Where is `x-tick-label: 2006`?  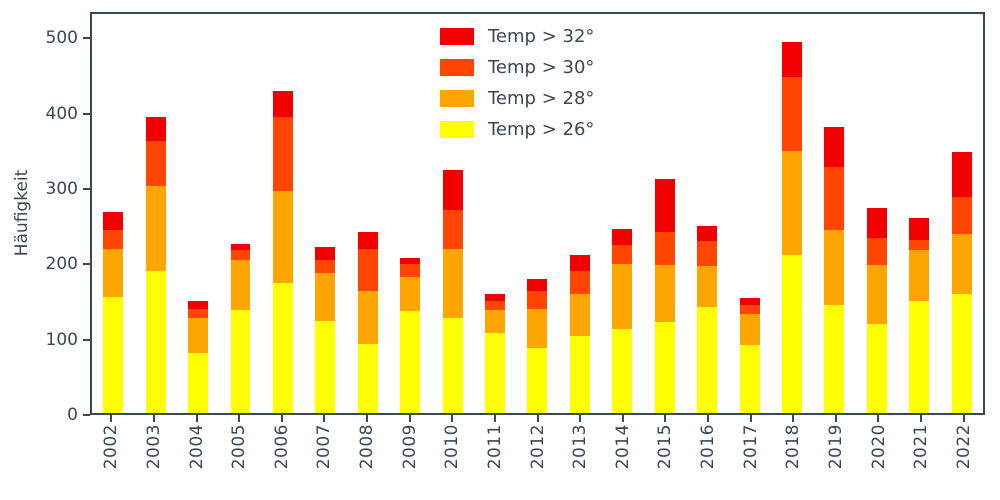
x-tick-label: 2006 is located at coordinates (281, 447).